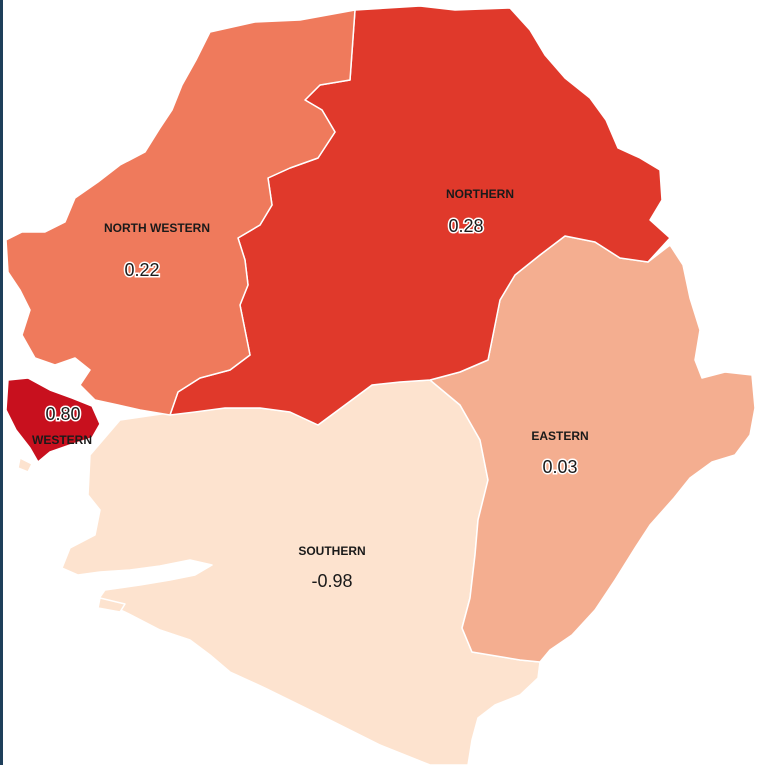 The height and width of the screenshot is (765, 759). Describe the element at coordinates (331, 551) in the screenshot. I see `region-label-southern: SOUTHERN` at that location.